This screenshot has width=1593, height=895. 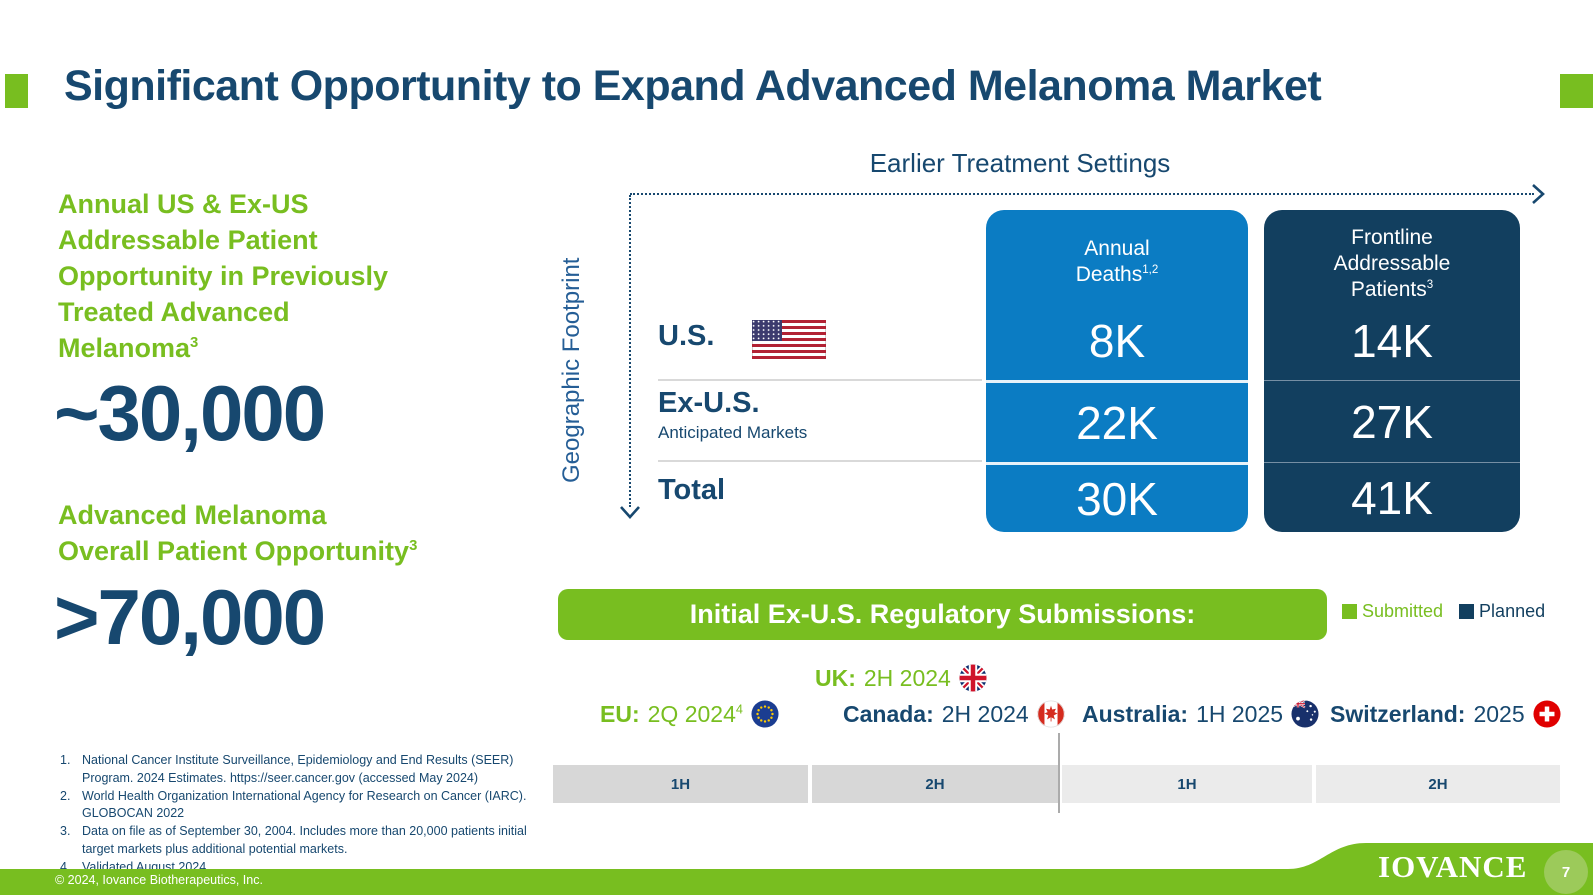 What do you see at coordinates (1020, 163) in the screenshot?
I see `x-axis-label-earlier-treatment: Earlier Treatment Settings` at bounding box center [1020, 163].